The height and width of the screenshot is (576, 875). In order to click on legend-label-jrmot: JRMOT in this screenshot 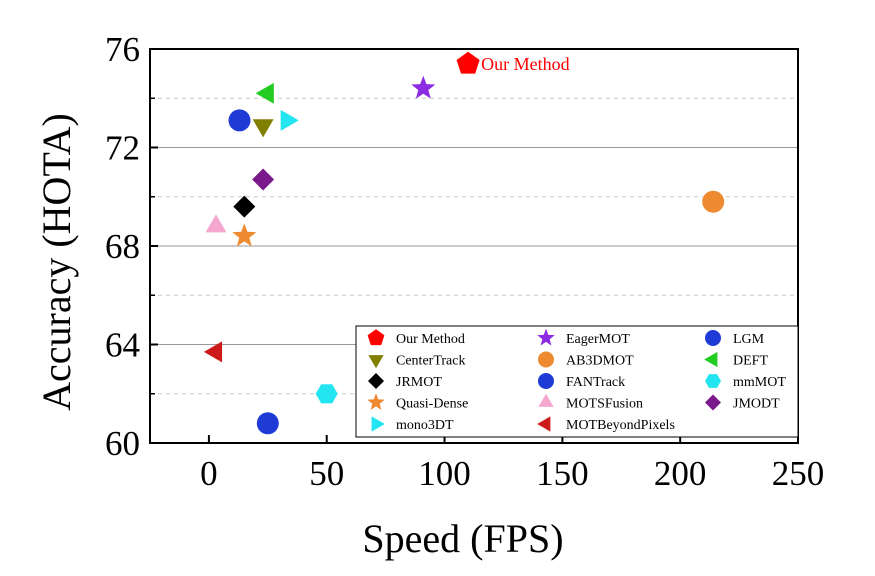, I will do `click(419, 382)`.